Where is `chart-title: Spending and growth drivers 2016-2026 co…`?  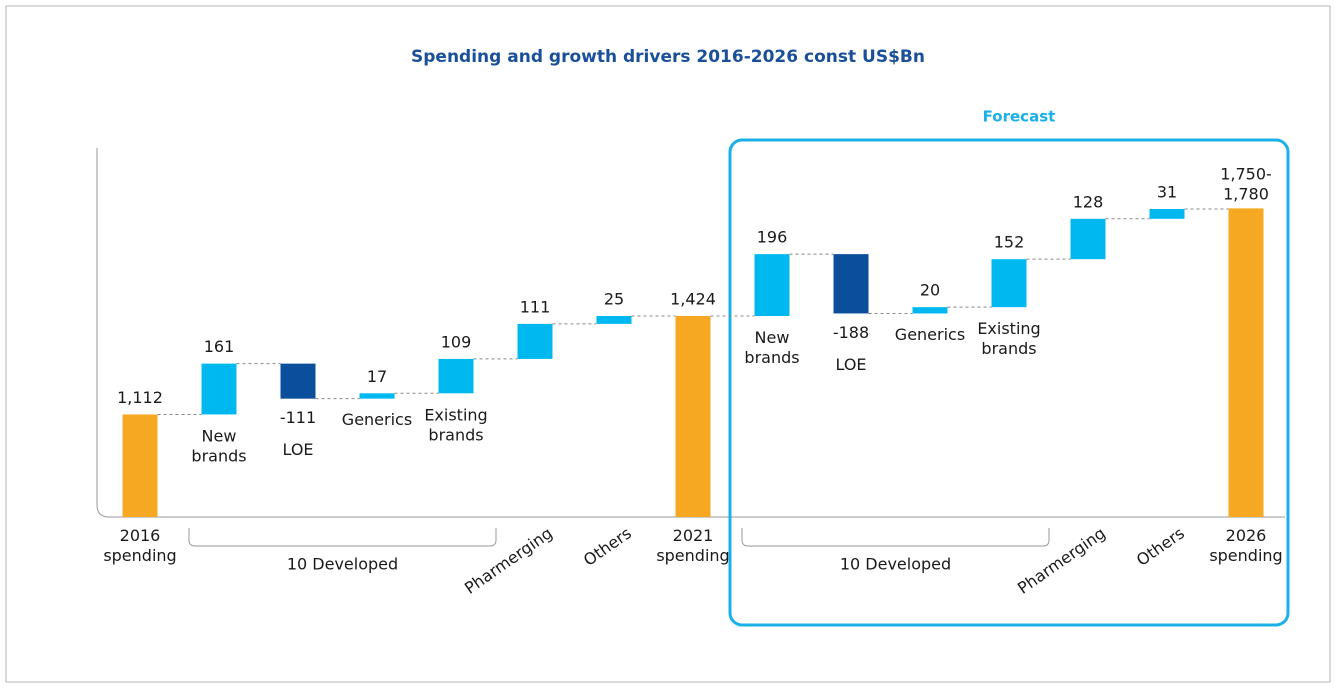
chart-title: Spending and growth drivers 2016-2026 co… is located at coordinates (668, 57).